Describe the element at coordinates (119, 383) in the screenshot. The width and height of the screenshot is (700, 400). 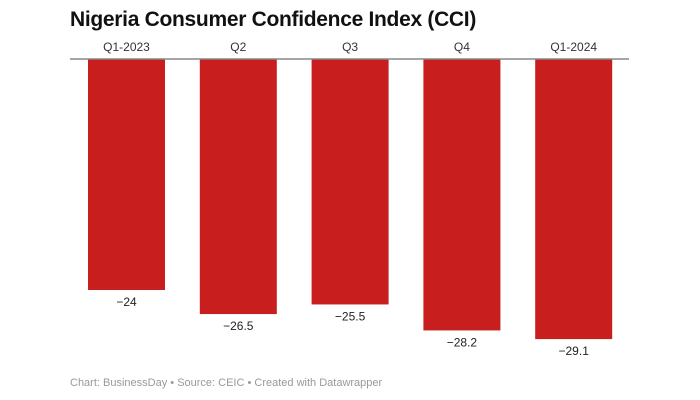
I see `chart-credit: Chart: BusinessDay` at that location.